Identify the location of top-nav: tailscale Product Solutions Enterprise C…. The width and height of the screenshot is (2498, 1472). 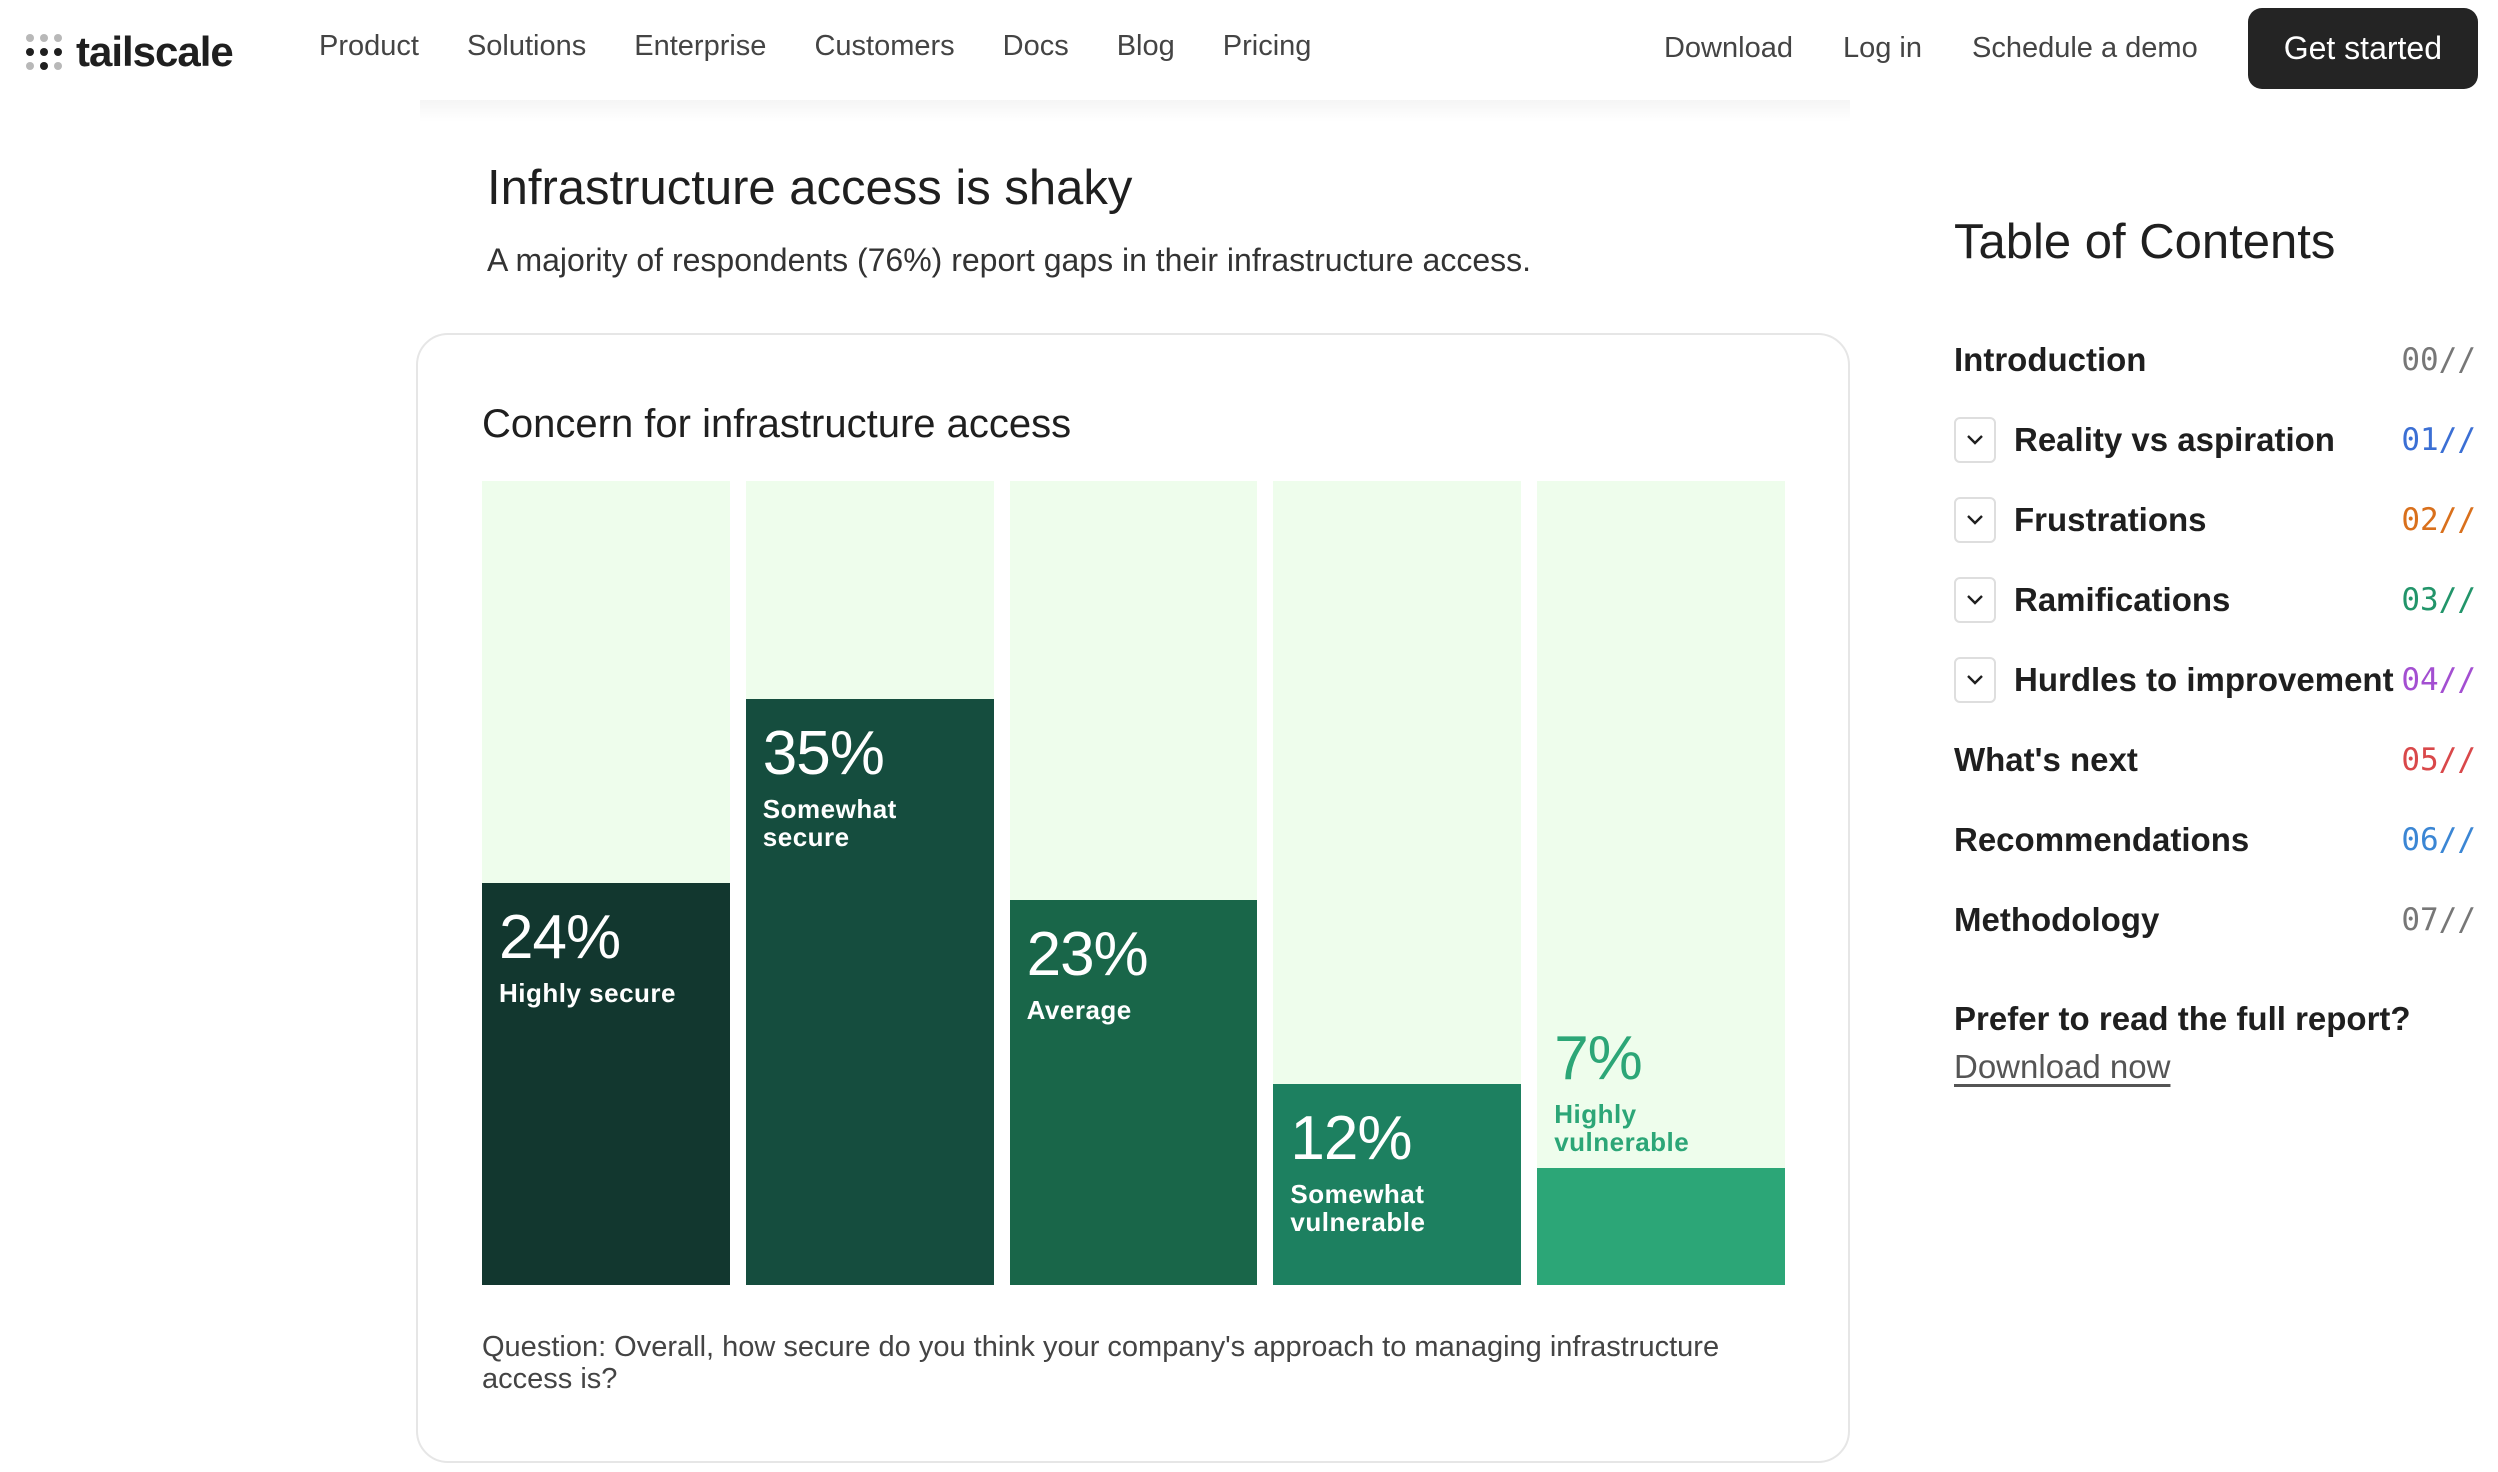
(1249, 50).